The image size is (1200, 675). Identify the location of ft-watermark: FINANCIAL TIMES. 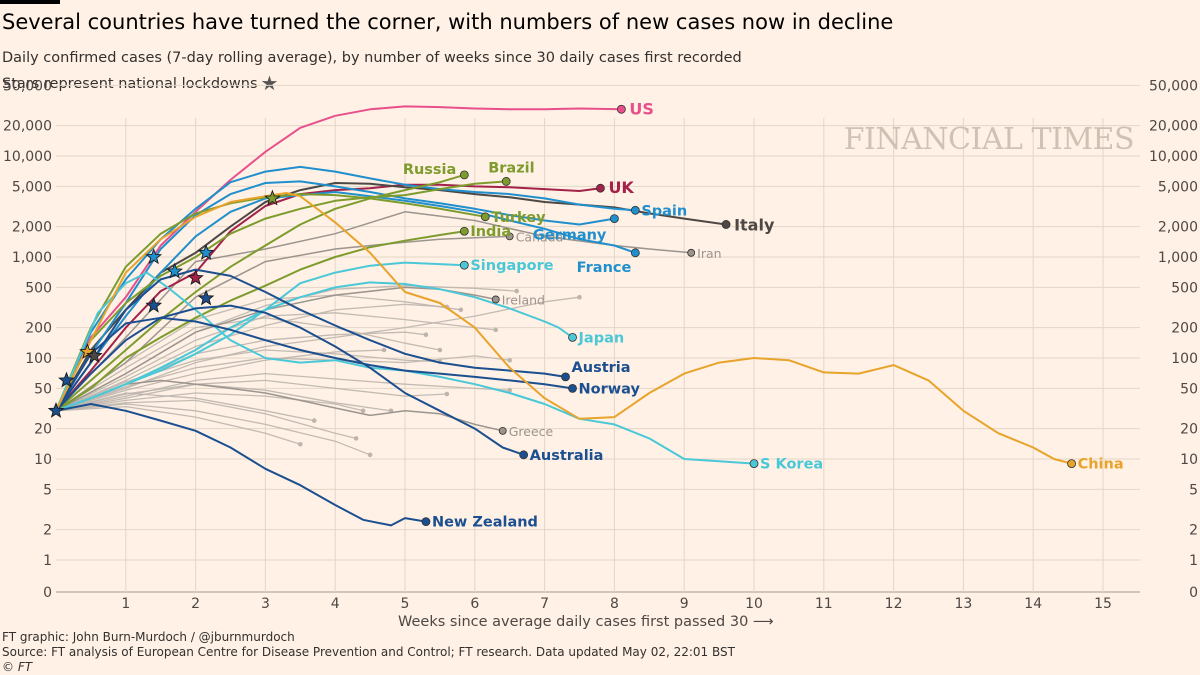
(989, 139).